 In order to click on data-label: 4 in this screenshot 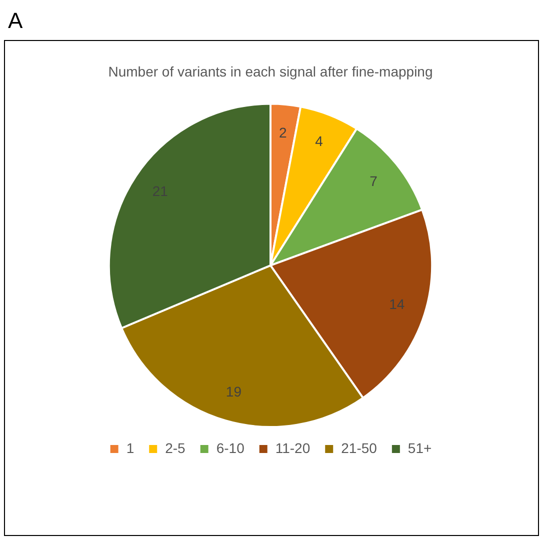, I will do `click(319, 140)`.